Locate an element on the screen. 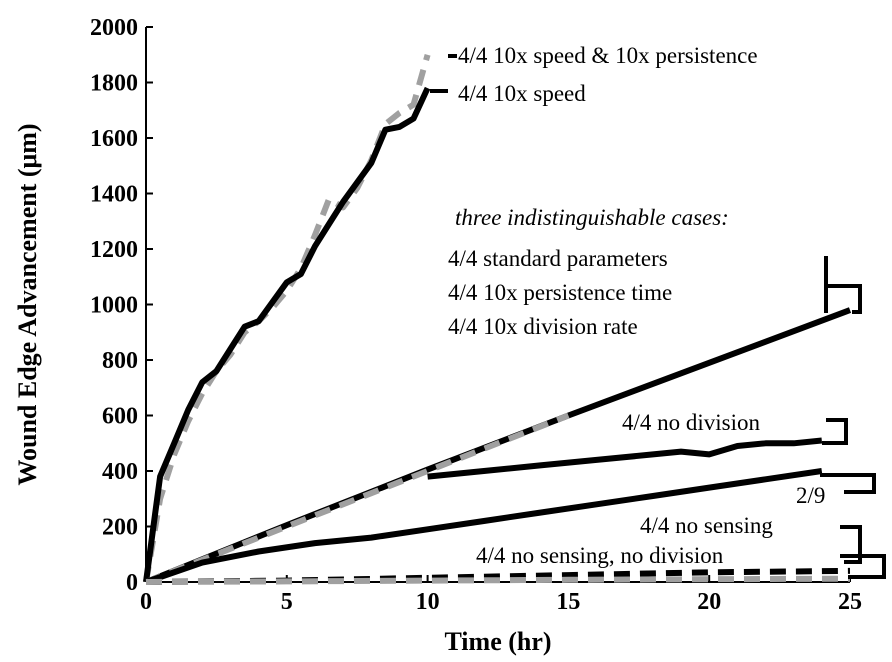 The height and width of the screenshot is (662, 892). y-tick-label: 1800 is located at coordinates (114, 84).